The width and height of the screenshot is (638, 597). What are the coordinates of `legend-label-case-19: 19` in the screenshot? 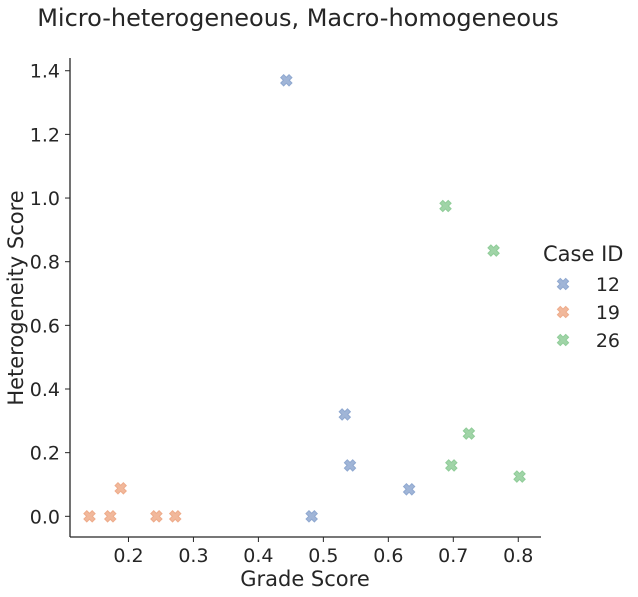 It's located at (608, 313).